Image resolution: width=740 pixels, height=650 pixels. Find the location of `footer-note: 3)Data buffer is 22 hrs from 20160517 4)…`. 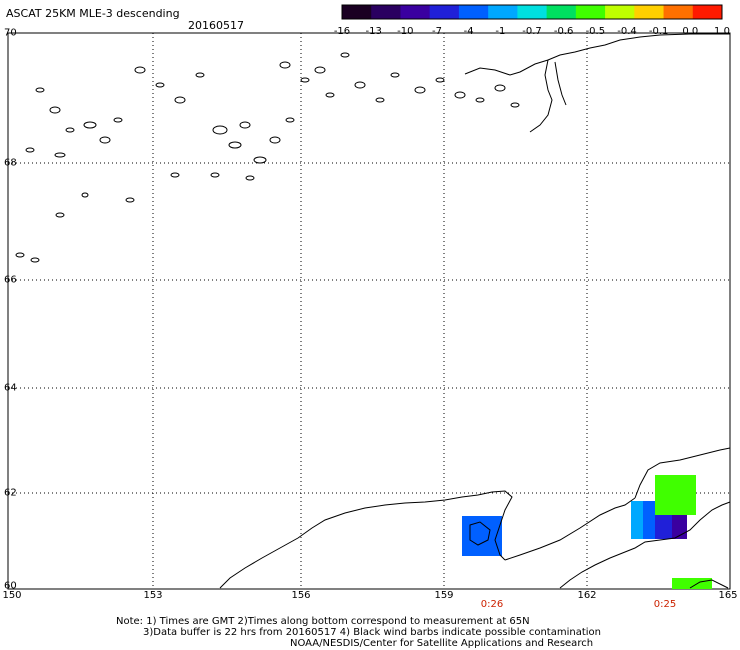

footer-note: 3)Data buffer is 22 hrs from 20160517 4)… is located at coordinates (372, 632).